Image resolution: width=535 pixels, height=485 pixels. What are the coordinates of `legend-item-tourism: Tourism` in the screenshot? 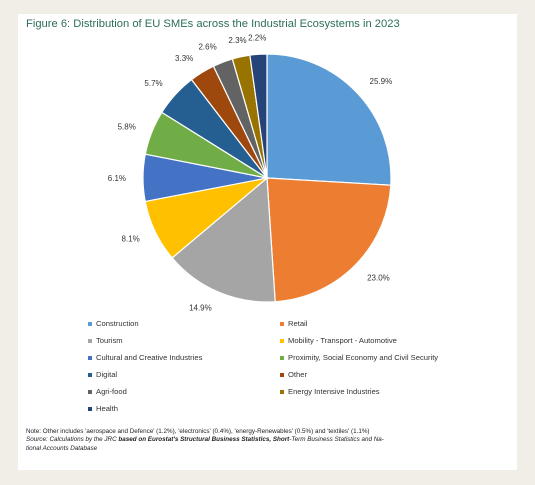 It's located at (184, 340).